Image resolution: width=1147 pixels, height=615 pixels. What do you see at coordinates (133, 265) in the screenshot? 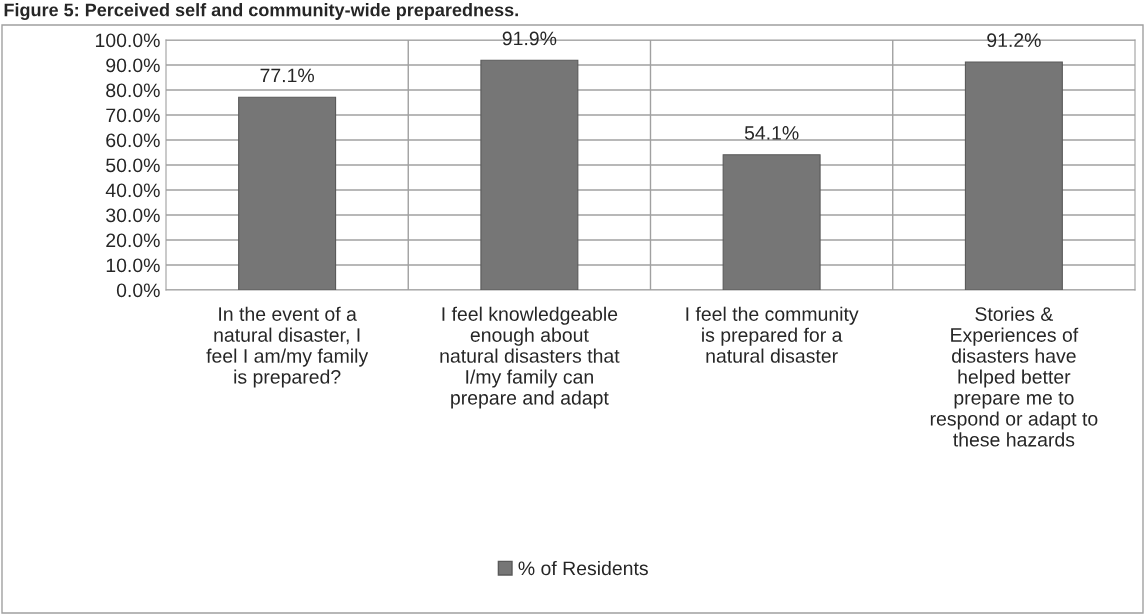
I see `y-tick-label: 10.0%` at bounding box center [133, 265].